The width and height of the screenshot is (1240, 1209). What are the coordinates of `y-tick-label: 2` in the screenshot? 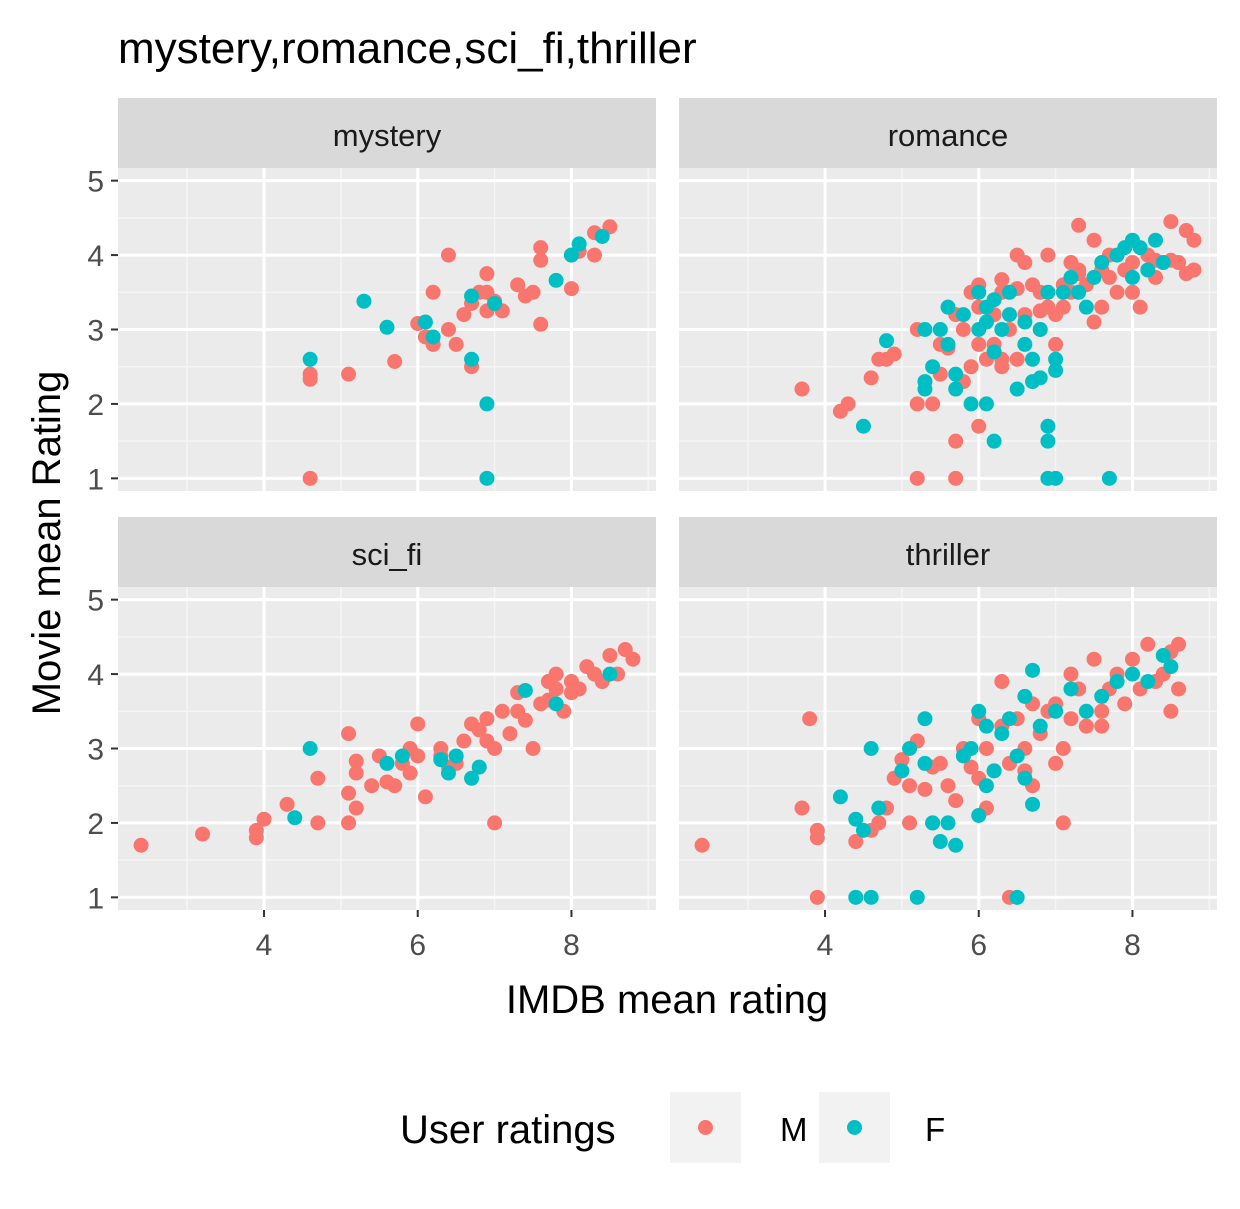 It's located at (95, 824).